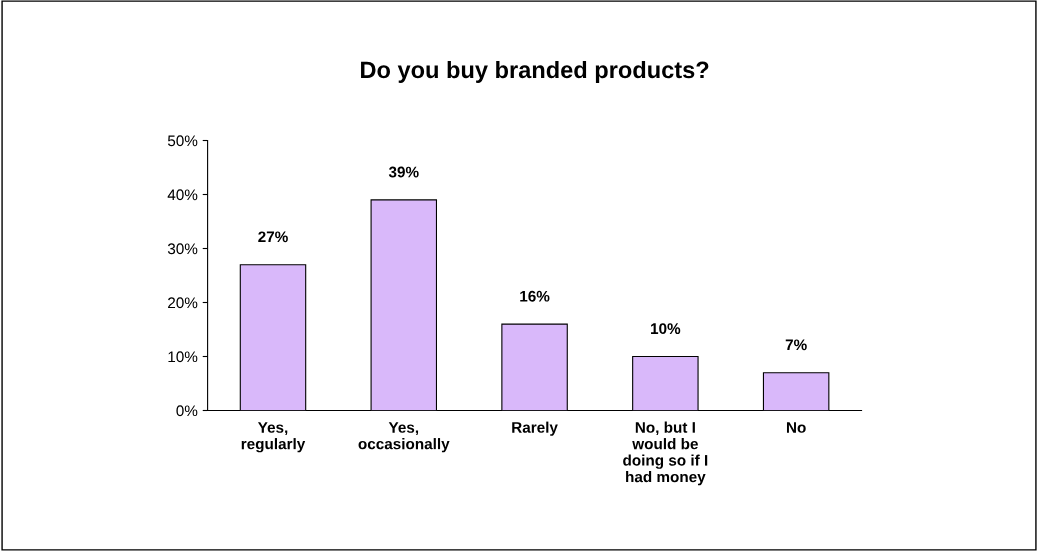 This screenshot has width=1038, height=551. I want to click on x-tick-label: Rarely, so click(535, 428).